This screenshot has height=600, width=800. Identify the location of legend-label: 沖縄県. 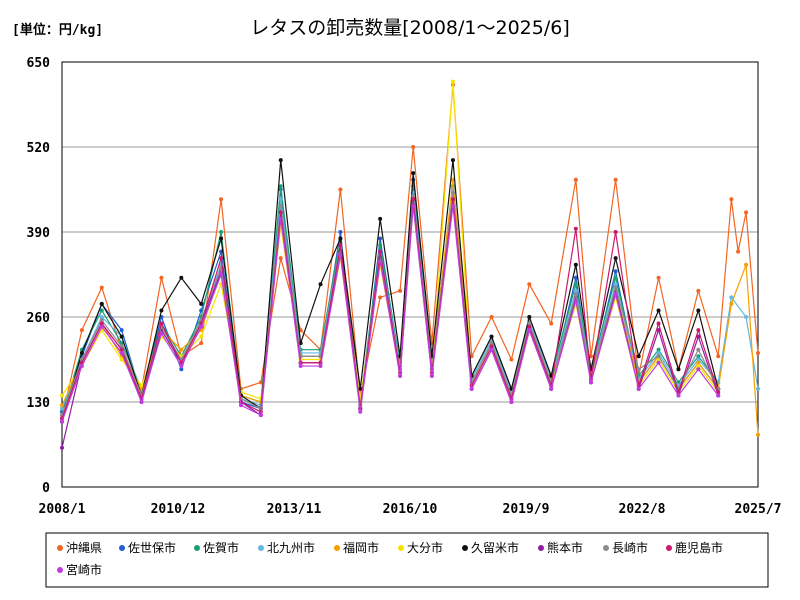
(84, 547).